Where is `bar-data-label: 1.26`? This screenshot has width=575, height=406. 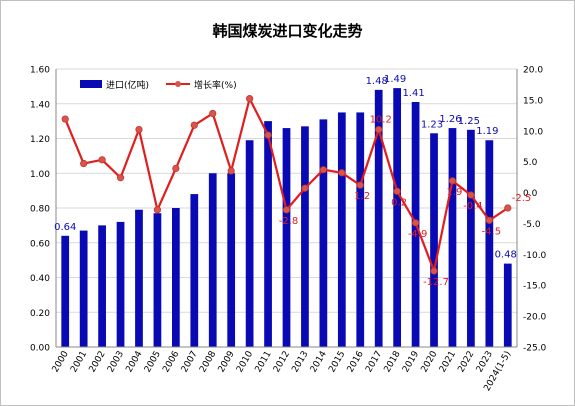
bar-data-label: 1.26 is located at coordinates (450, 119).